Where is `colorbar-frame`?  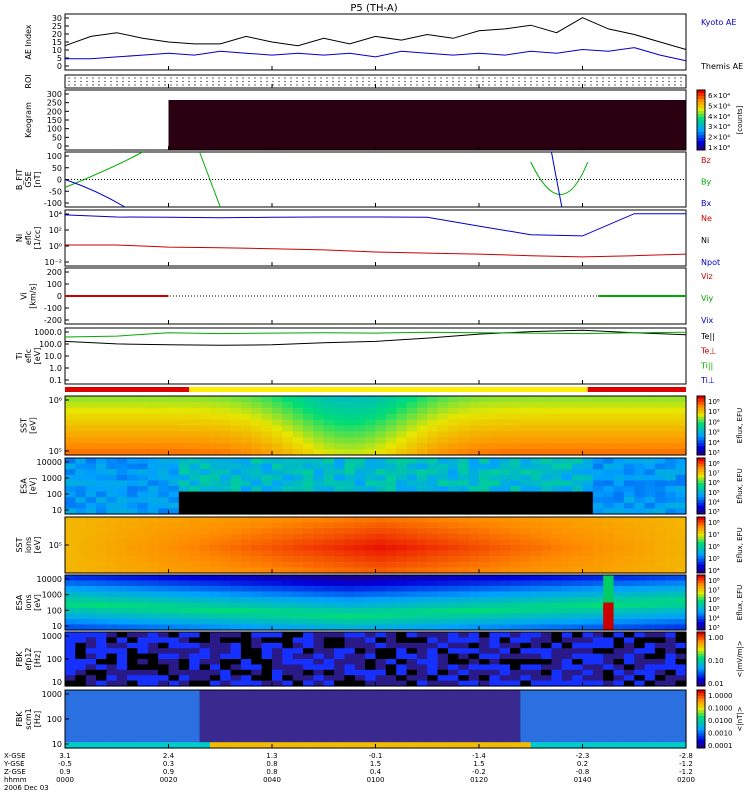 colorbar-frame is located at coordinates (701, 602).